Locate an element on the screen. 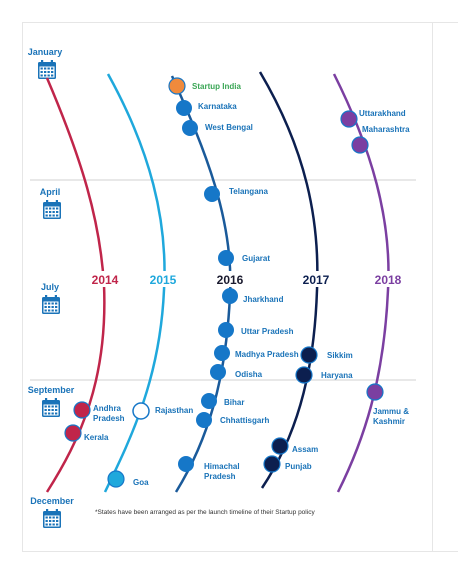 The image size is (458, 574). label-gujarat: Gujarat is located at coordinates (256, 258).